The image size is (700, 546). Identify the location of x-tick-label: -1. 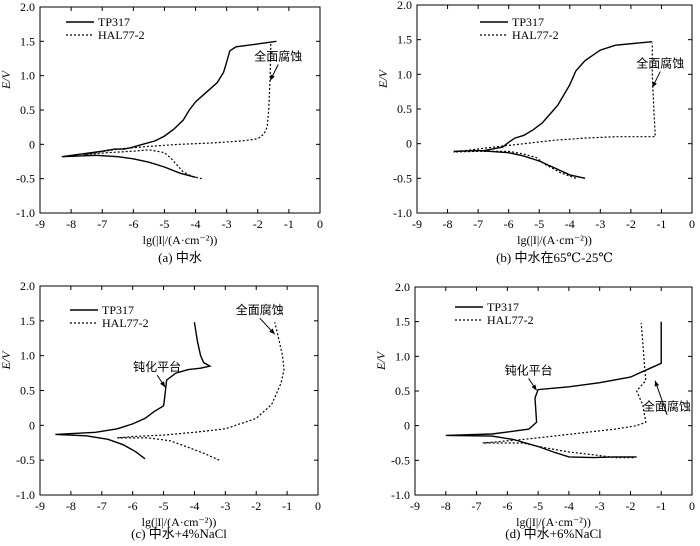
(661, 224).